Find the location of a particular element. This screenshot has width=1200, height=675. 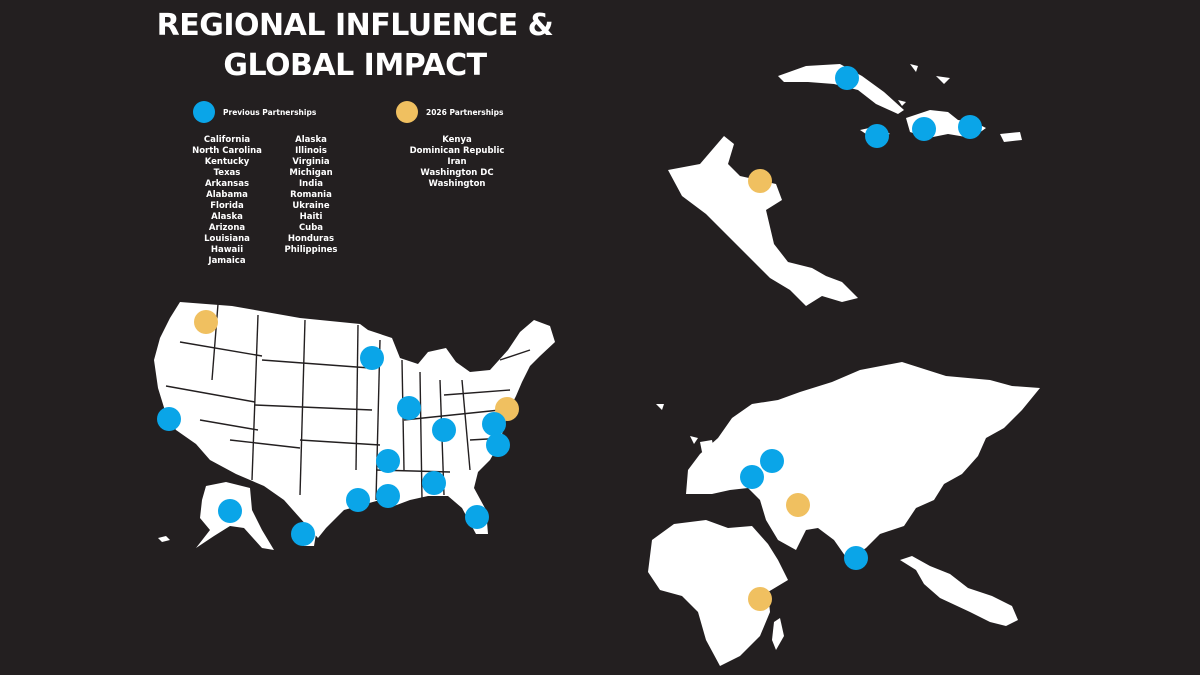

partnership-list-item: Jamaica is located at coordinates (227, 261).